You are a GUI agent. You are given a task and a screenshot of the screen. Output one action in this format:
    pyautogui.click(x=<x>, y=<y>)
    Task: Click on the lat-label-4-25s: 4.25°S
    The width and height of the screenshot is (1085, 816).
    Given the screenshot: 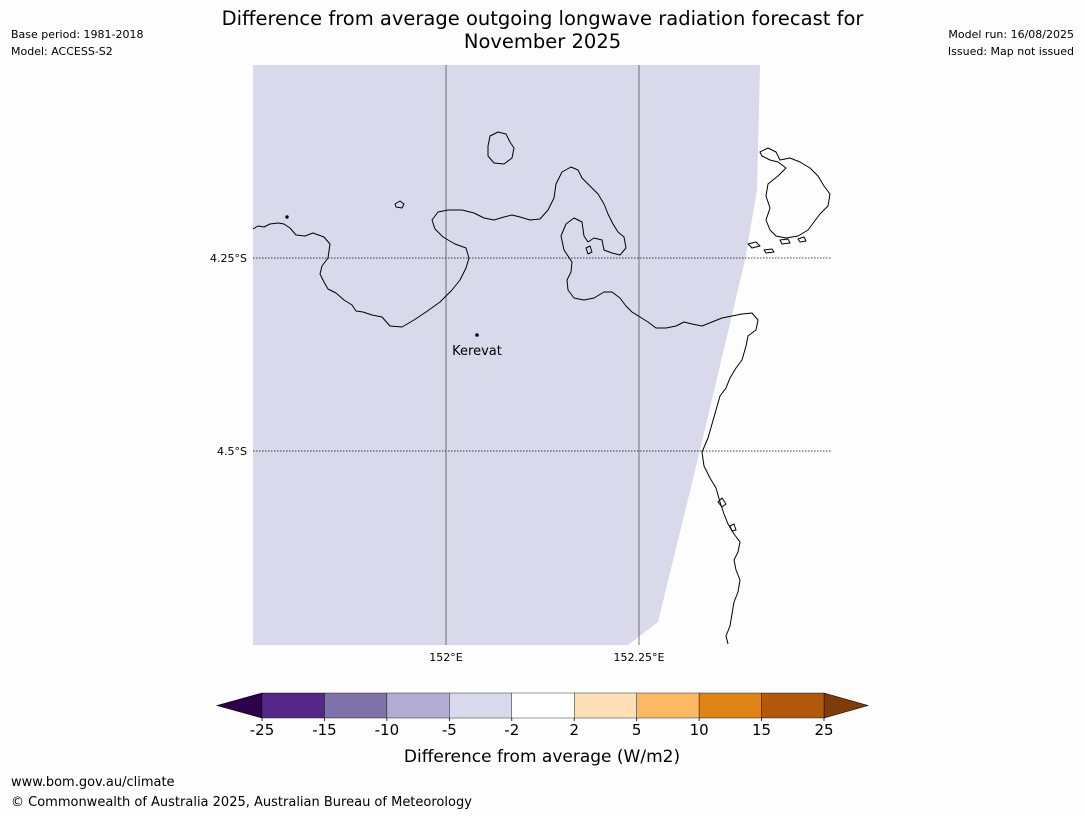 What is the action you would take?
    pyautogui.click(x=228, y=258)
    